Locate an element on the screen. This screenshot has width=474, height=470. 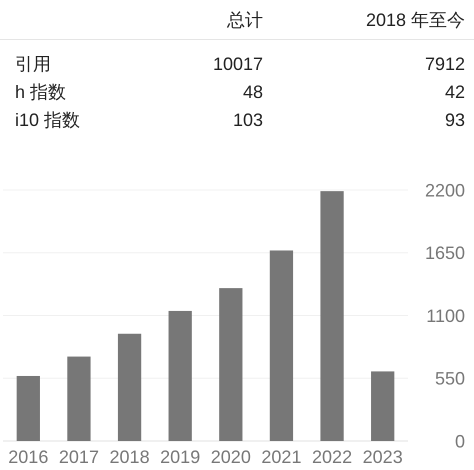
x-tick-label: 2016 is located at coordinates (28, 457).